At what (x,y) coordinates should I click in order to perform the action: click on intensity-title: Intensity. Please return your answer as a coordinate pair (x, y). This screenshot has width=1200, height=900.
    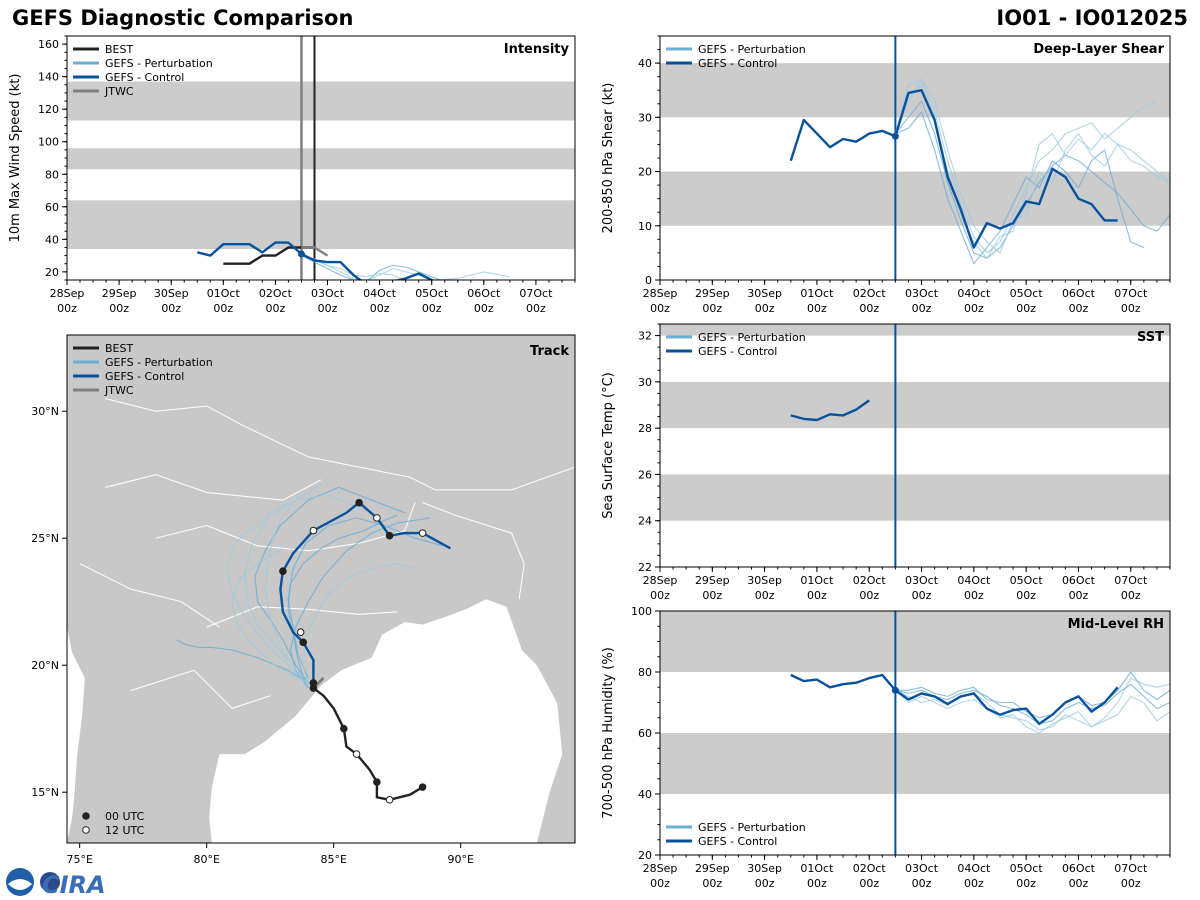
    Looking at the image, I should click on (537, 49).